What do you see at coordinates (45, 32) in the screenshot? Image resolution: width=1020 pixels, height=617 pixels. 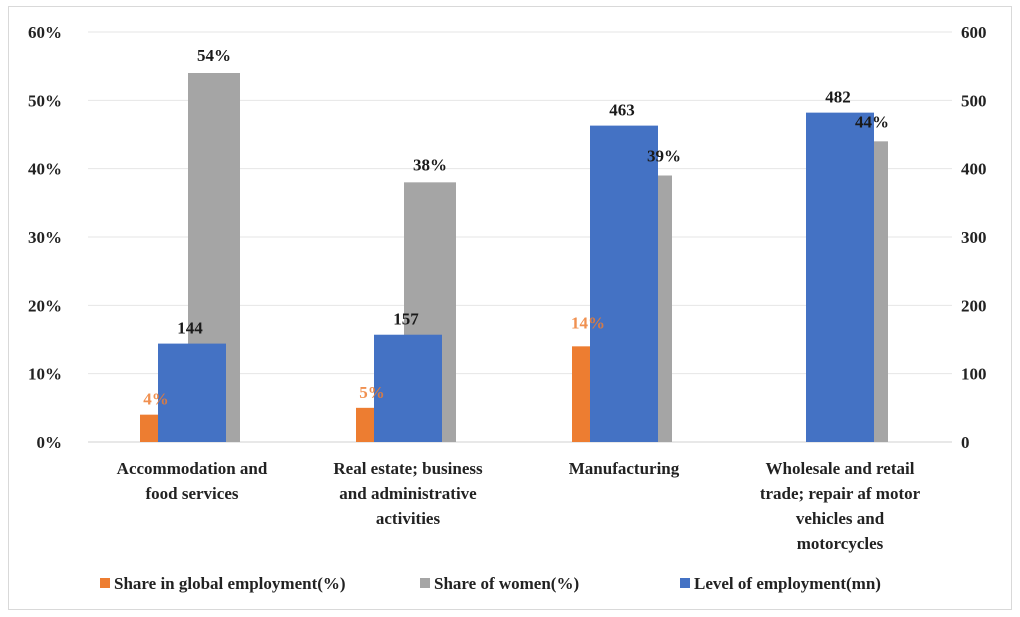 I see `y-left-tick-label: 60%` at bounding box center [45, 32].